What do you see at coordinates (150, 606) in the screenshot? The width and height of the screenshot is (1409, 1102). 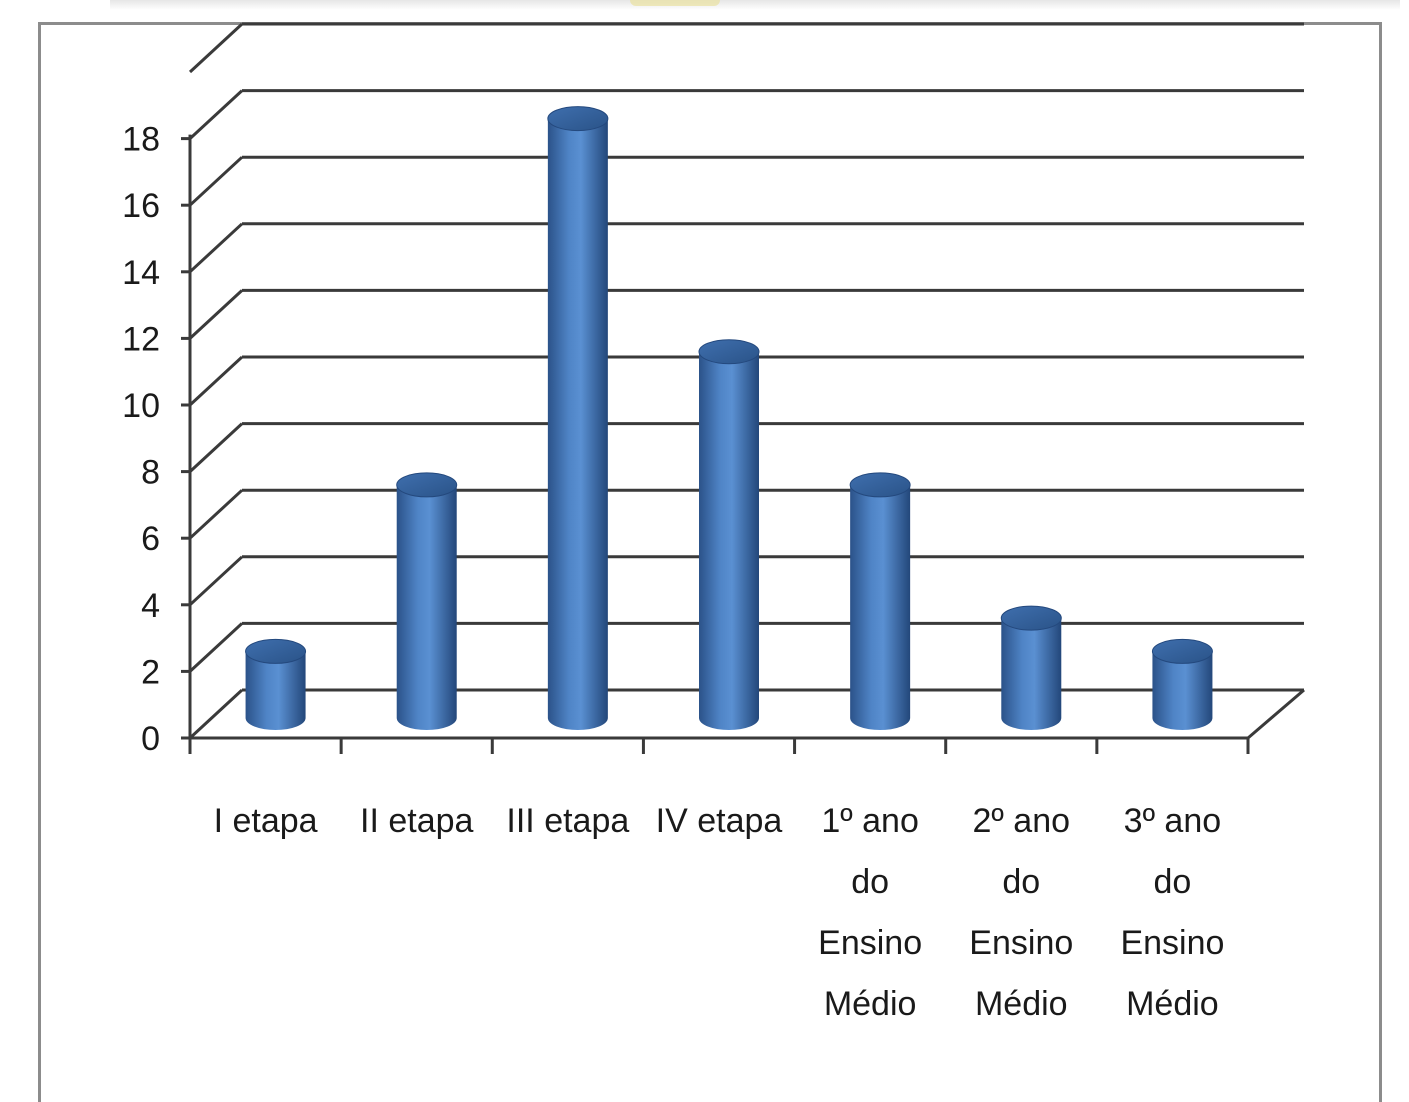 I see `y-tick-label: 4` at bounding box center [150, 606].